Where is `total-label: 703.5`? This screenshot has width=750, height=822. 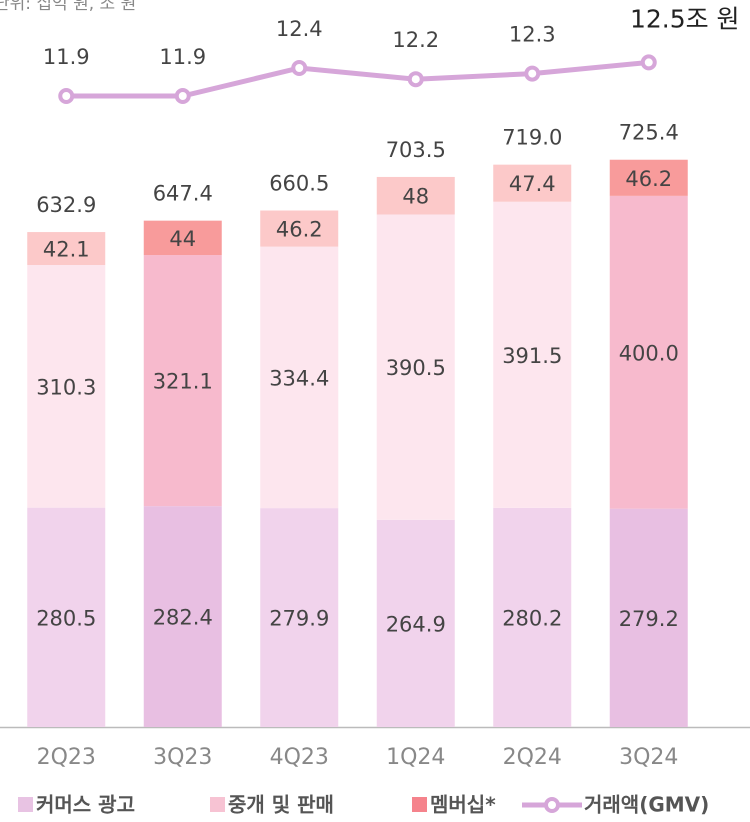 total-label: 703.5 is located at coordinates (416, 150).